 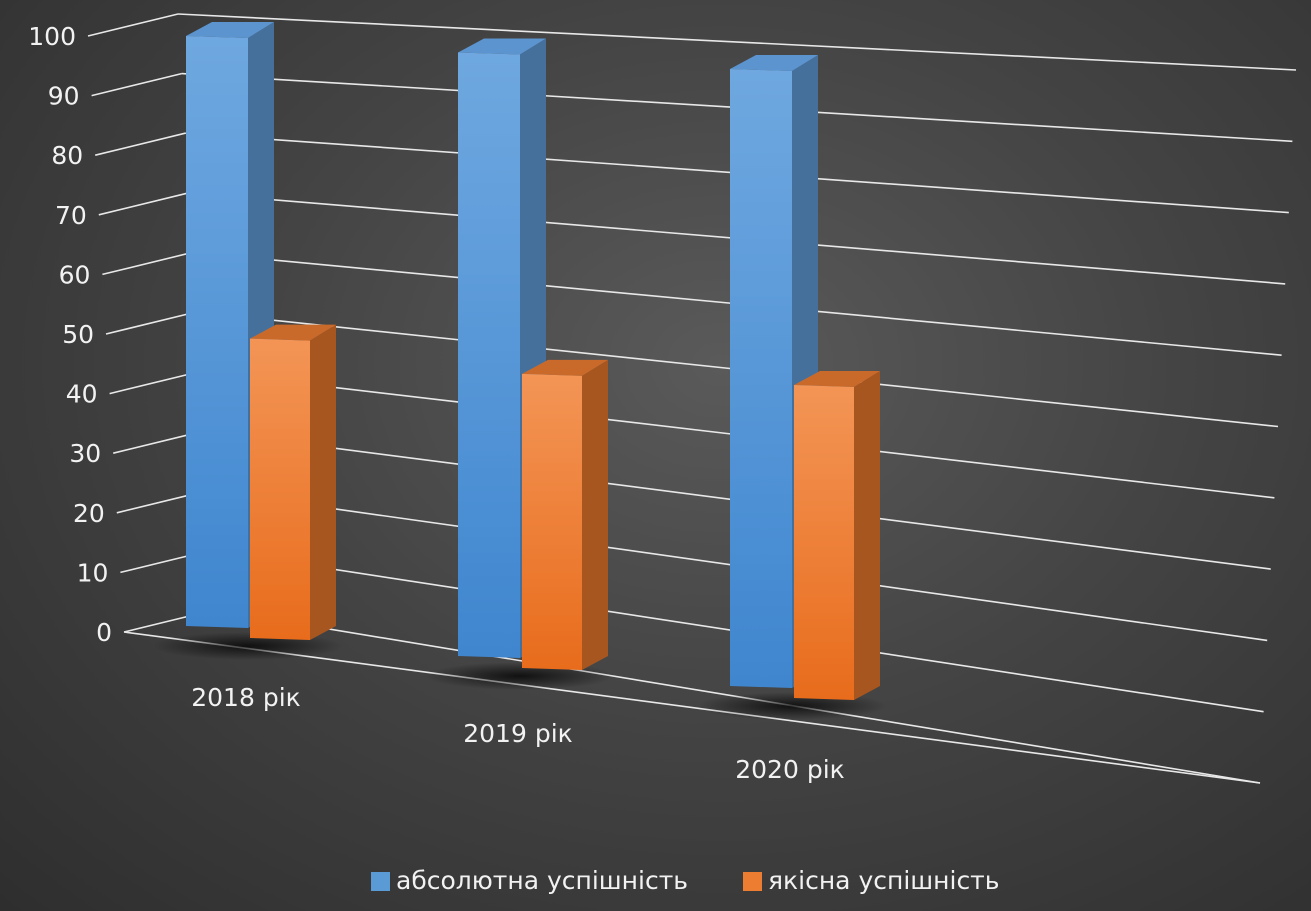 I want to click on y-tick-label: 20, so click(x=89, y=513).